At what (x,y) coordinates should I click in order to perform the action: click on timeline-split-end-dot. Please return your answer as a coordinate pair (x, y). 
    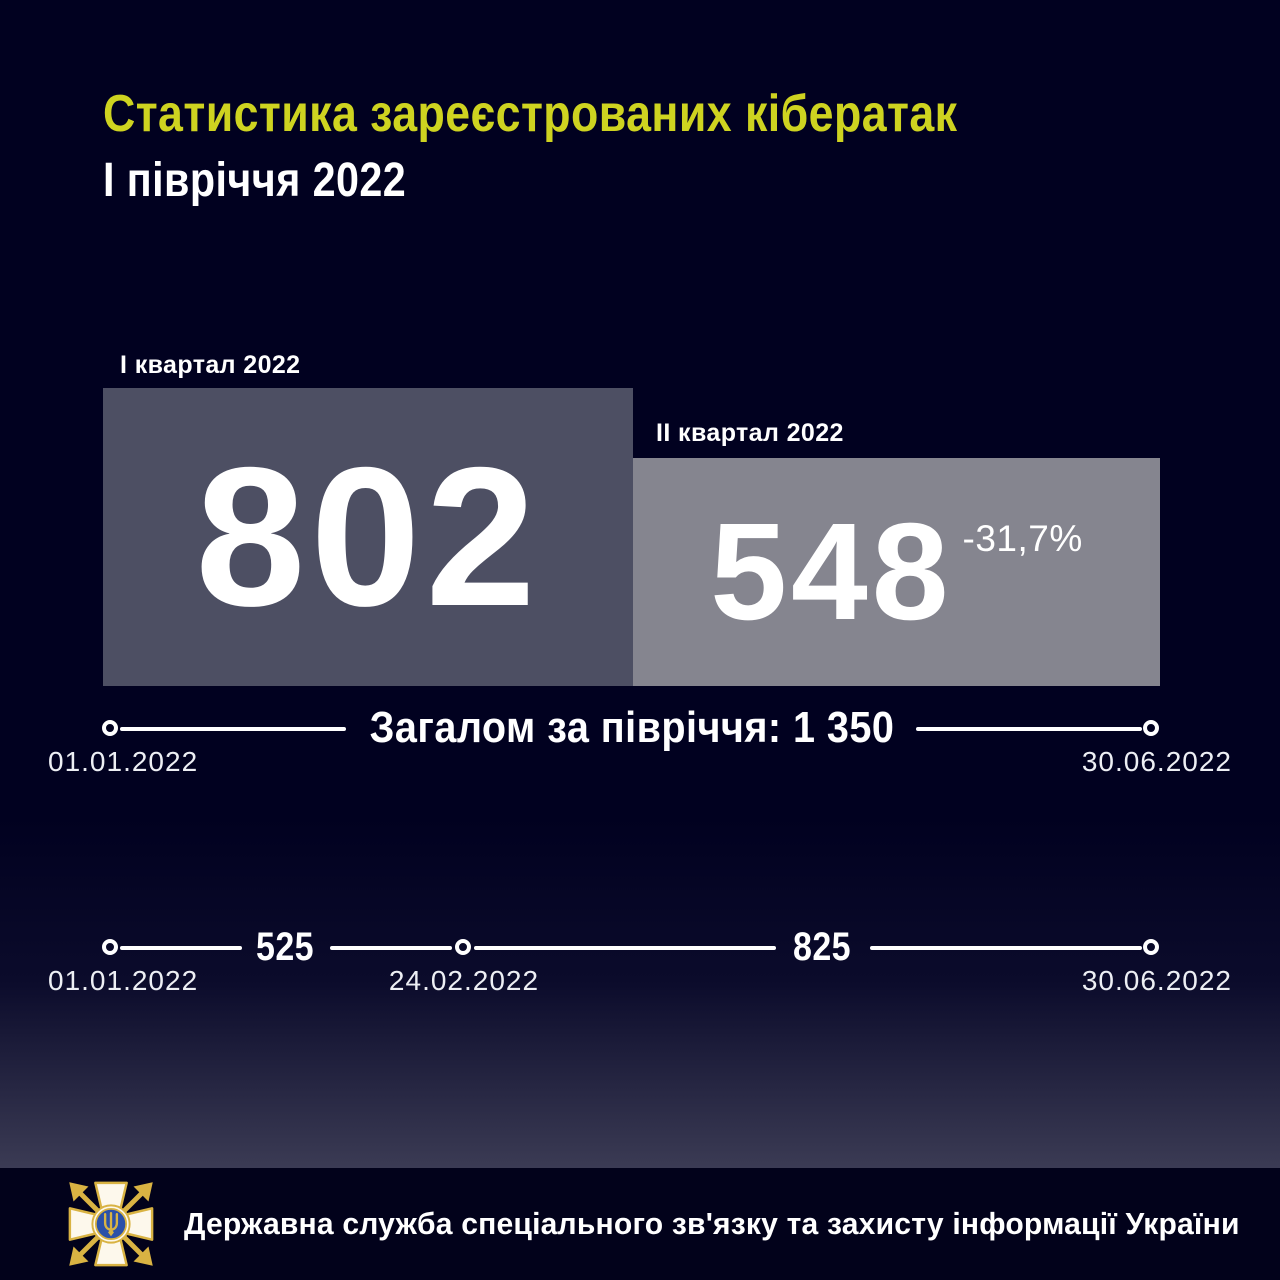
    Looking at the image, I should click on (1151, 947).